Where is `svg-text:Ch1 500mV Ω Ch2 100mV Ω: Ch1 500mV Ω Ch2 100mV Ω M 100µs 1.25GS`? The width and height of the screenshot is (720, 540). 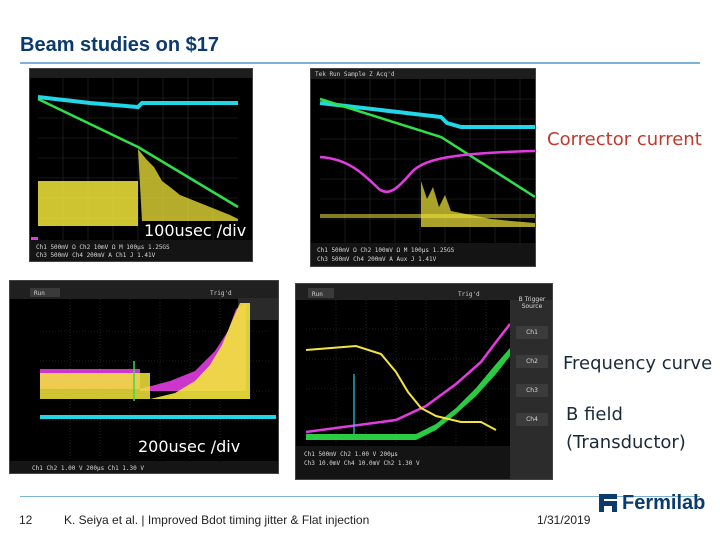
svg-text:Ch1 500mV Ω Ch2 100mV Ω: Ch1 500mV Ω Ch2 100mV Ω M 100µs 1.25GS is located at coordinates (386, 250).